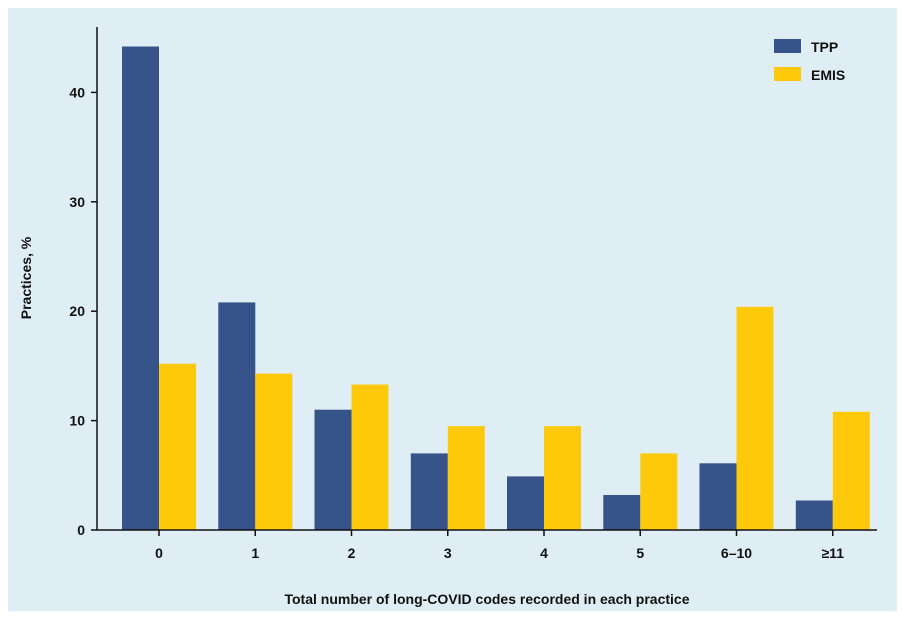  Describe the element at coordinates (448, 553) in the screenshot. I see `x-tick-label: 3` at that location.